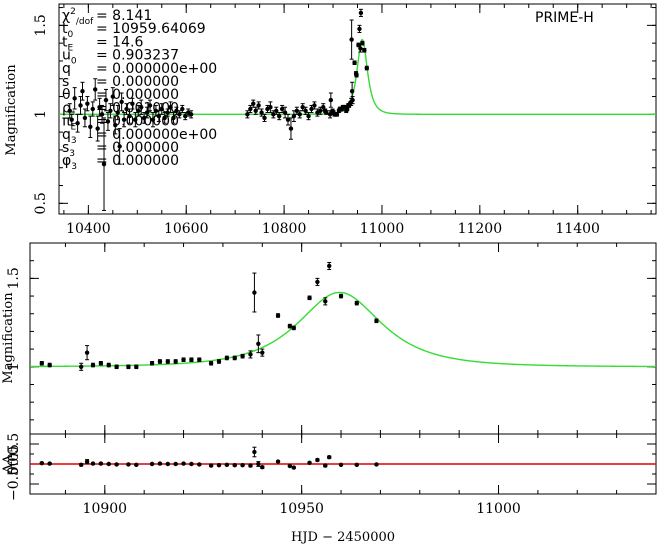 This screenshot has height=546, width=659. Describe the element at coordinates (343, 537) in the screenshot. I see `x-axis-title: HJD − 2450000` at that location.